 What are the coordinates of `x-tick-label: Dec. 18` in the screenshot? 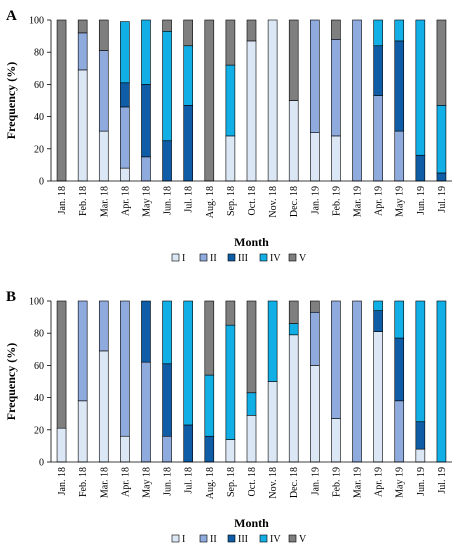 It's located at (294, 201).